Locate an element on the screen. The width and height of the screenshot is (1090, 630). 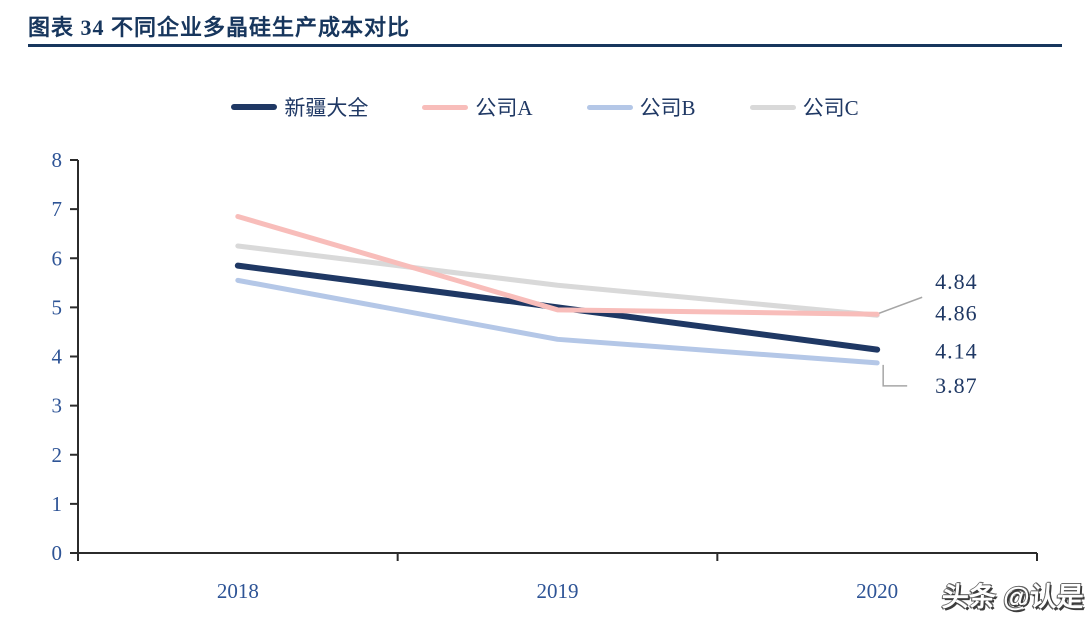
leader-line-top is located at coordinates (900, 305).